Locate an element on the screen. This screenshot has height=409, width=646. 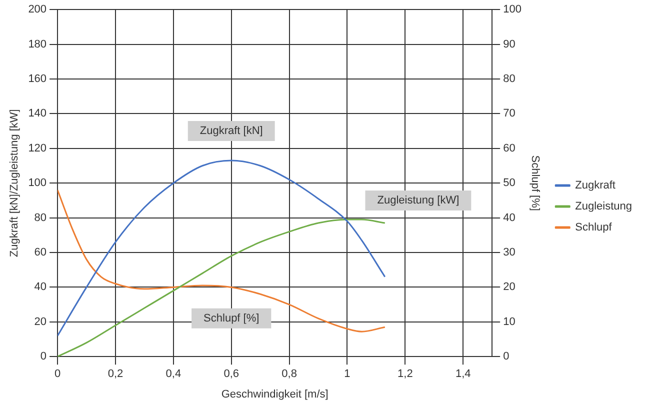
y-tick-label: 100 is located at coordinates (37, 183).